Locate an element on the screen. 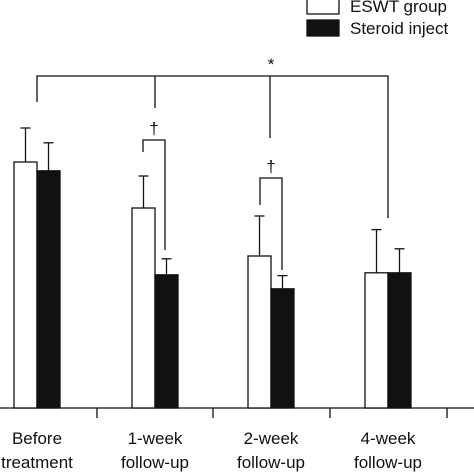 The height and width of the screenshot is (474, 474). x-tick-label: Before is located at coordinates (37, 438).